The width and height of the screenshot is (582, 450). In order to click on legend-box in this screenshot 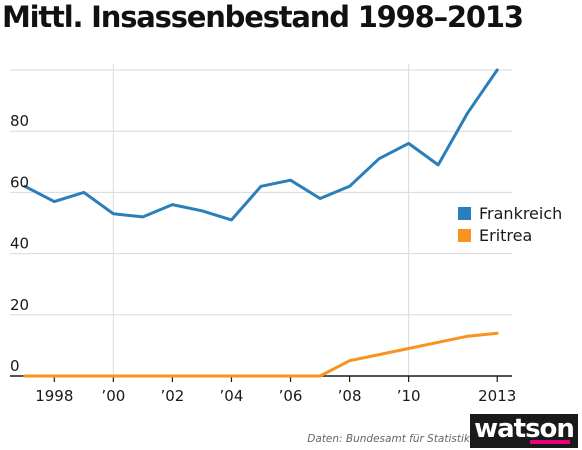, I will do `click(513, 223)`.